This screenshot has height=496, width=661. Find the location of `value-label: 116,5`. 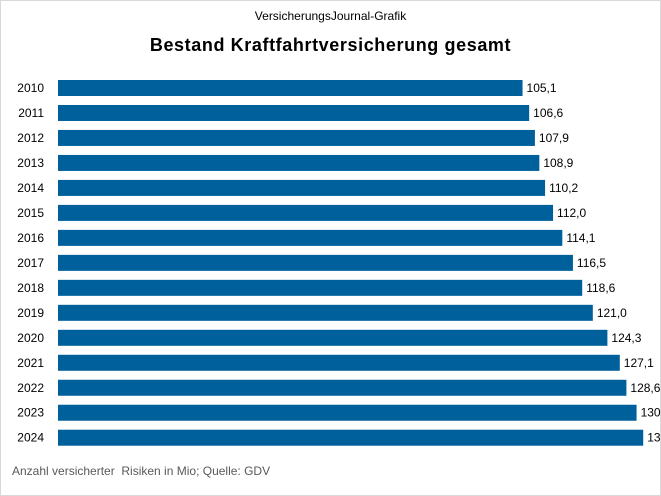

value-label: 116,5 is located at coordinates (591, 263).